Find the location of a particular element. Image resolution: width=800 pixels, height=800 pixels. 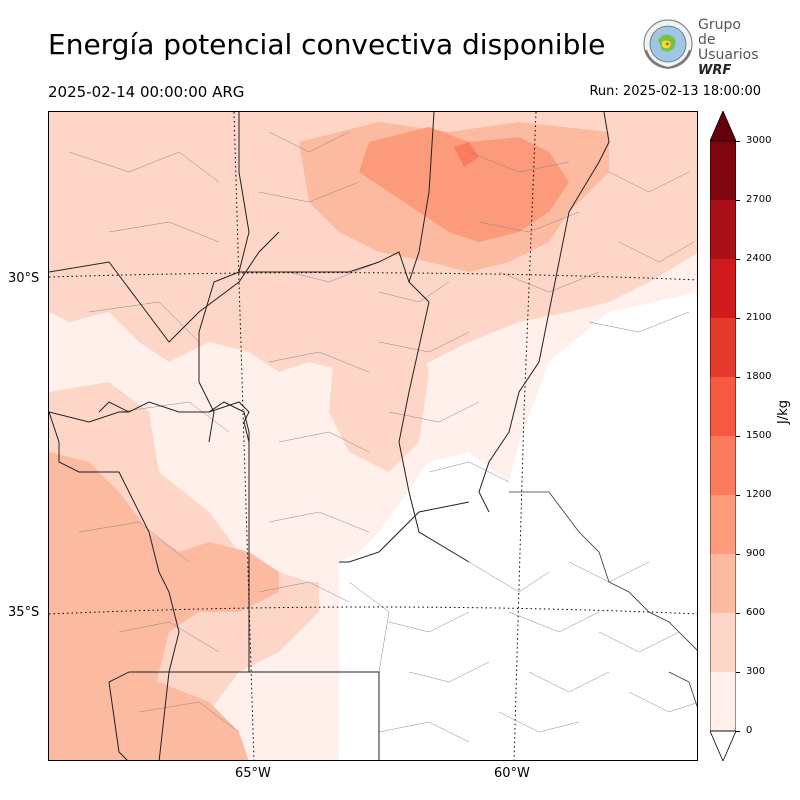

coastline is located at coordinates (603, 599).